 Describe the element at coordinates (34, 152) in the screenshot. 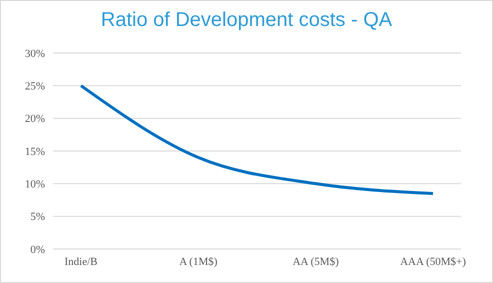

I see `y-tick-label: 15%` at that location.